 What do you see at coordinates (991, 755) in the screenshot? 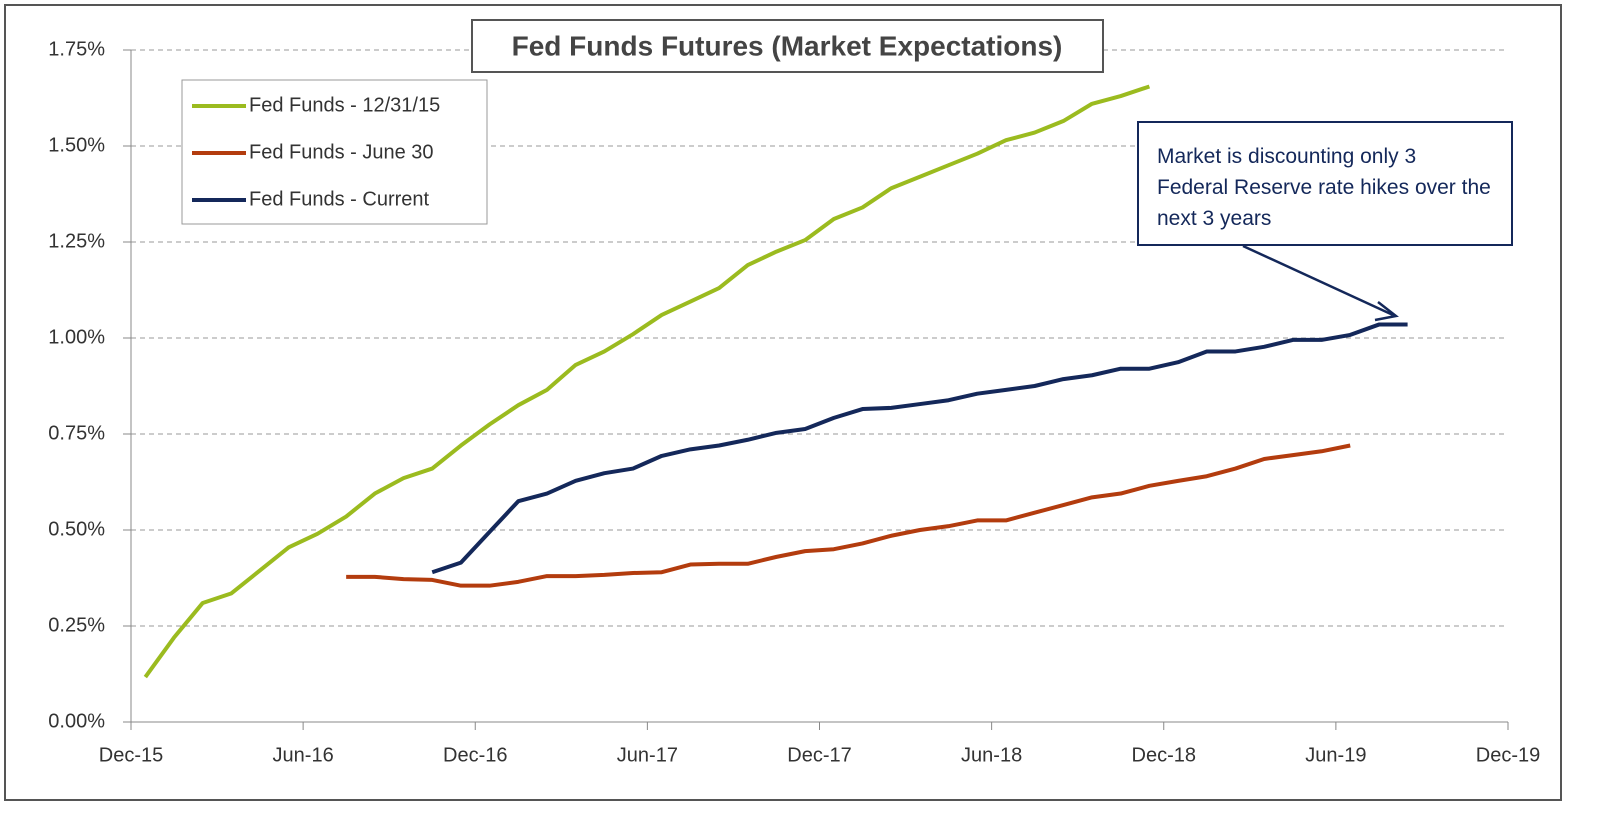
I see `x-tick-label: Jun-18` at bounding box center [991, 755].